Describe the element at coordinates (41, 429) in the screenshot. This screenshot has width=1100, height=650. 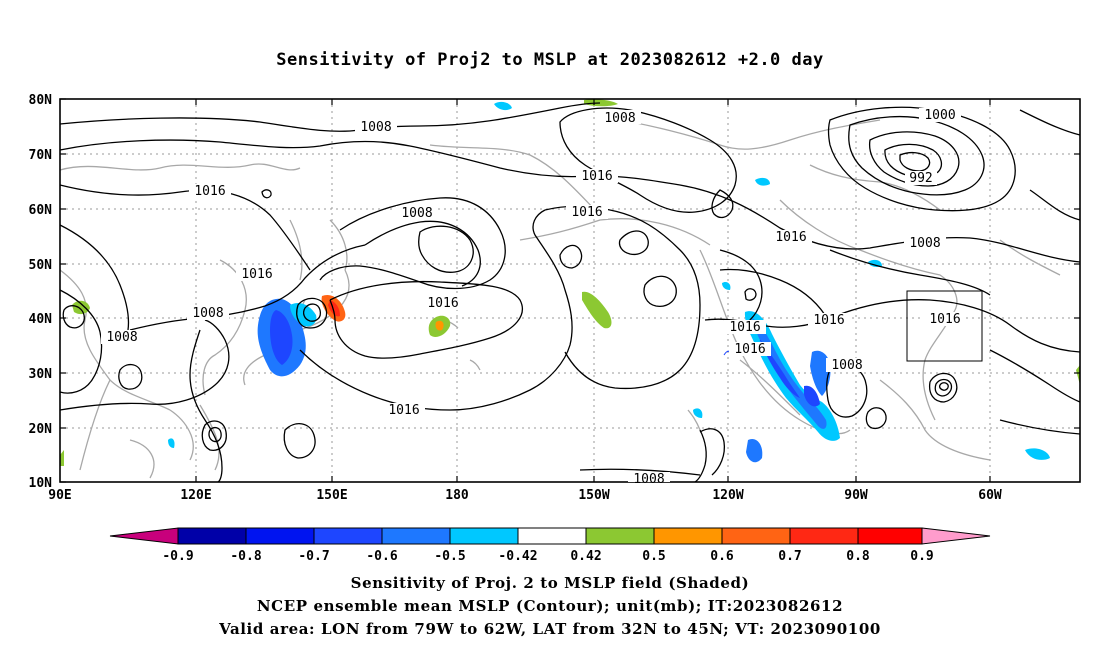
I see `lat-label: 20N` at that location.